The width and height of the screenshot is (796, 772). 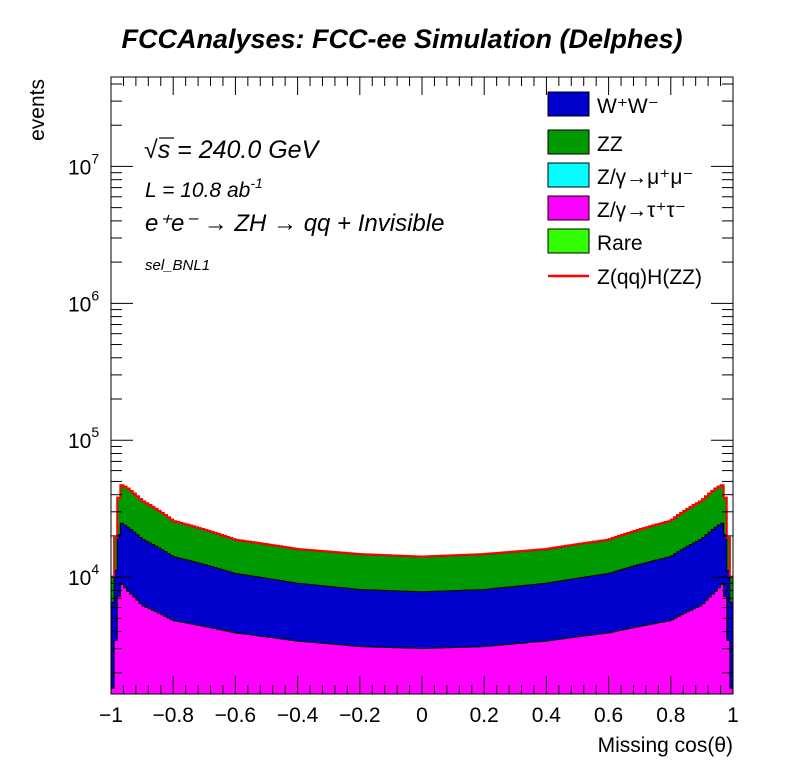 What do you see at coordinates (232, 150) in the screenshot?
I see `sqrt-s-annotation: √s = 240.0 GeV` at bounding box center [232, 150].